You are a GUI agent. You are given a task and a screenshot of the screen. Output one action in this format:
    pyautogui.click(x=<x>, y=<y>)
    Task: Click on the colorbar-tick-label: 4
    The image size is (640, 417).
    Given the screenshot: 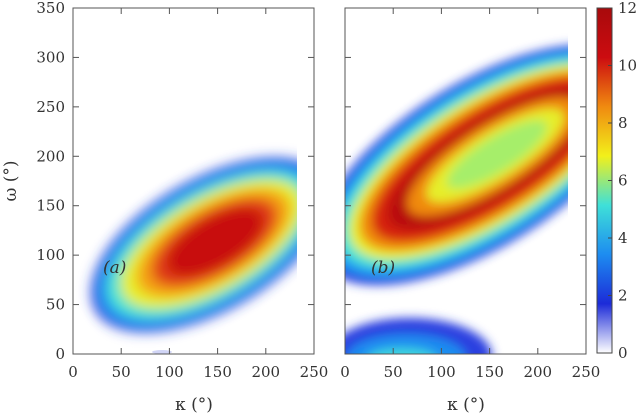 What is the action you would take?
    pyautogui.click(x=623, y=238)
    